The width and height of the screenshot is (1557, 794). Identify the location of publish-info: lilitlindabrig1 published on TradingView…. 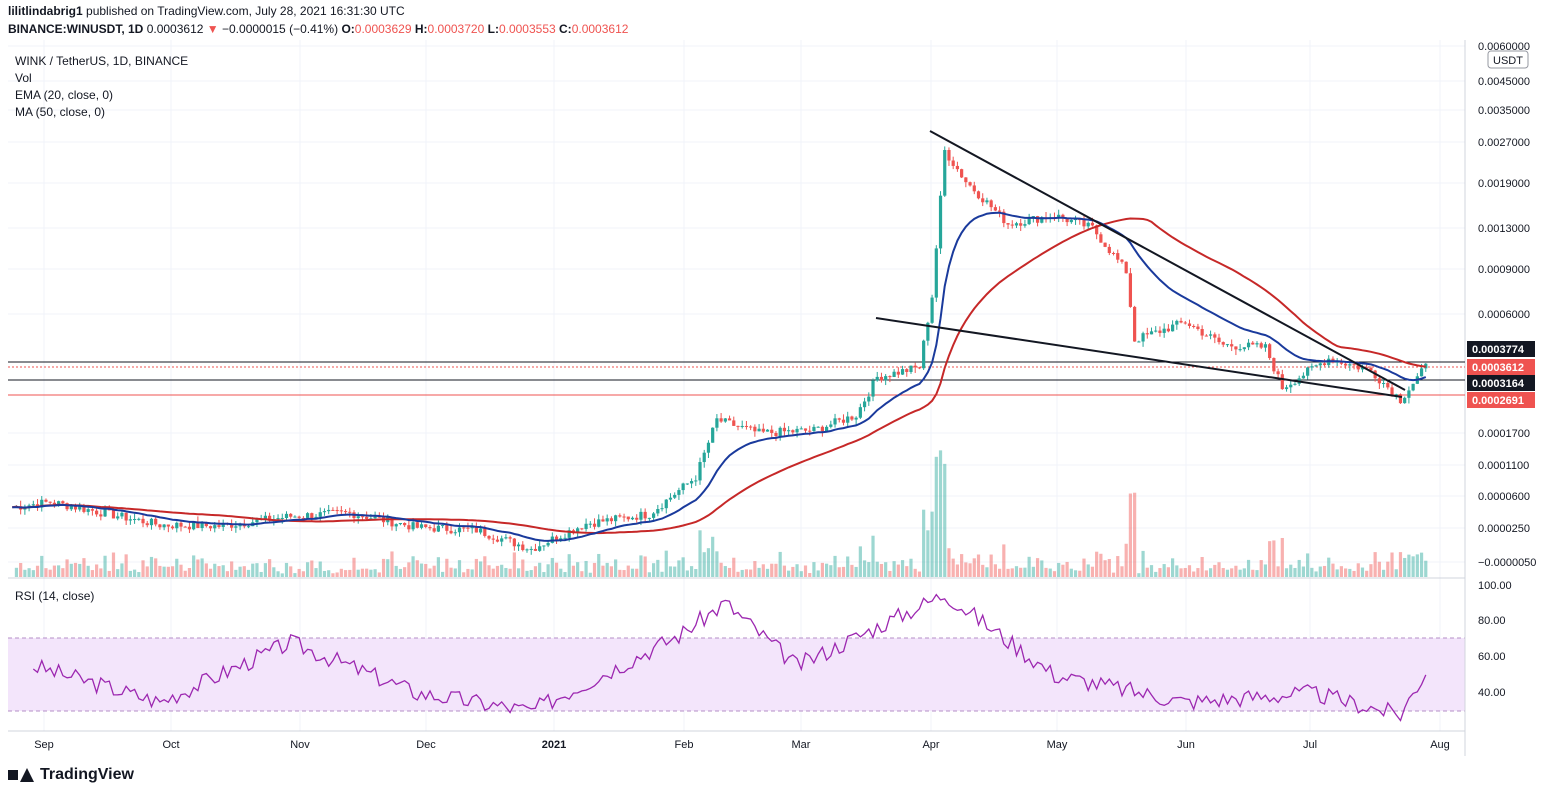
(206, 11).